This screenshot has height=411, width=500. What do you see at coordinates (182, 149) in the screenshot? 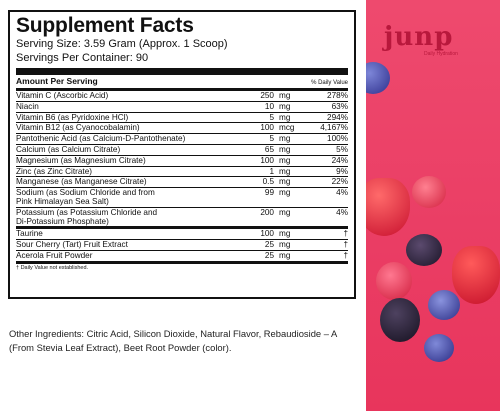
I see `nutrient-row: Calcium (as Calcium Citrate) 65 mg 5%` at bounding box center [182, 149].